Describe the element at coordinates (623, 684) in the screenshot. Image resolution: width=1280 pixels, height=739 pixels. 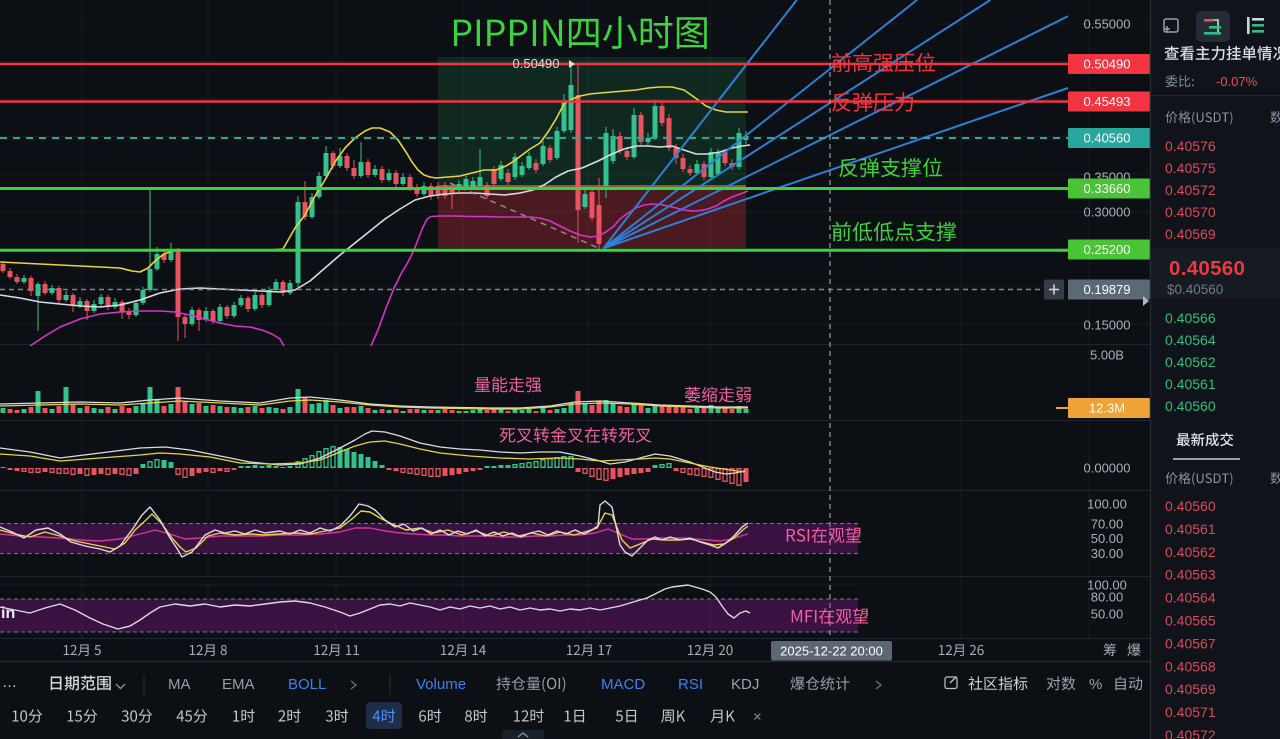
I see `svg-text: MACD` at that location.